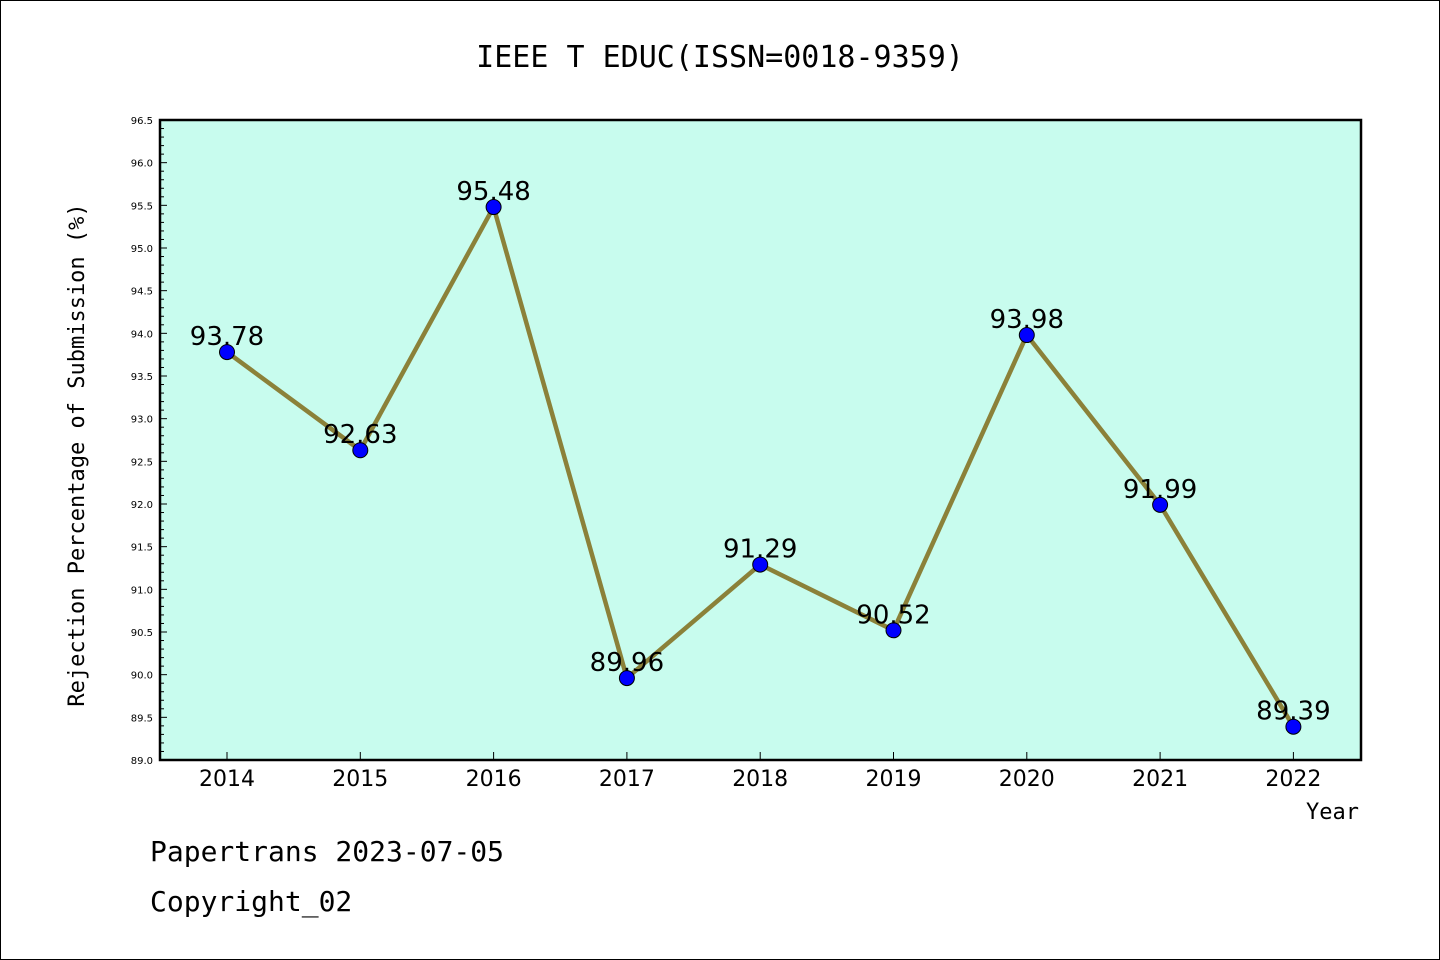  I want to click on x-tick-label: 2022, so click(1293, 779).